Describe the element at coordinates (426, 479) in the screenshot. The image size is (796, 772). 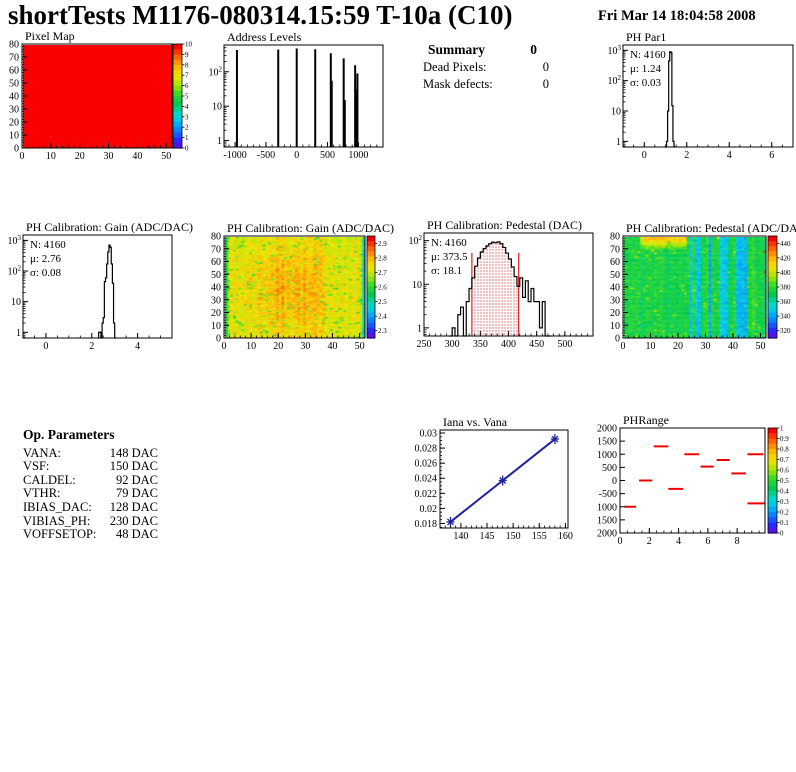
I see `svg-text: 0.024` at that location.